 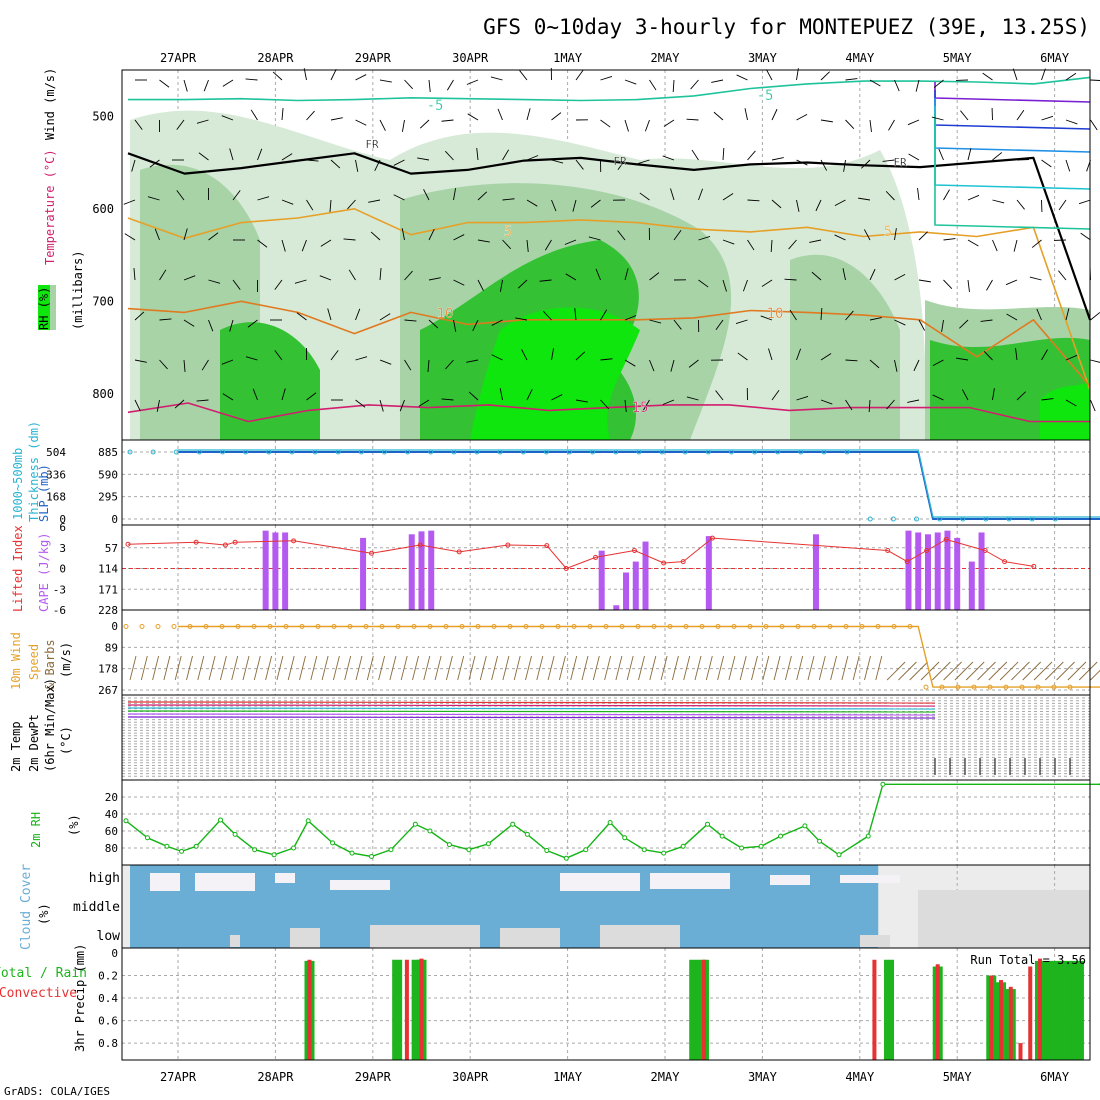 I want to click on rh2m-line, so click(x=612, y=821).